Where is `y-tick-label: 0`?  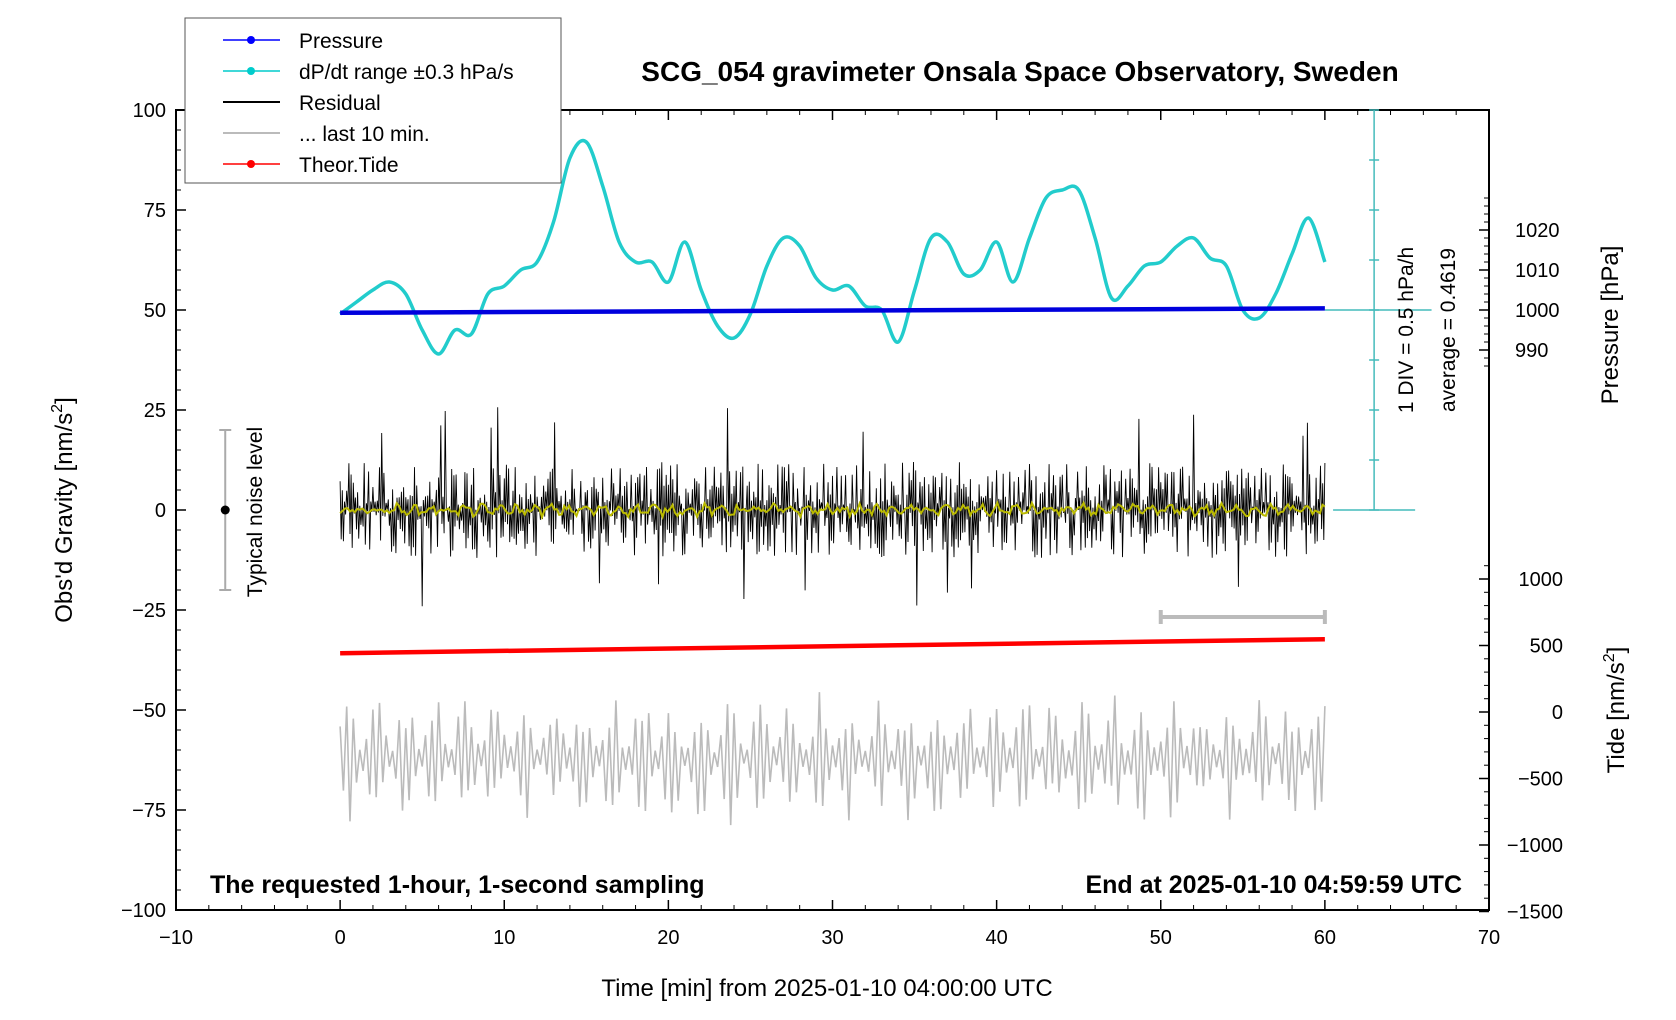
y-tick-label: 0 is located at coordinates (160, 511).